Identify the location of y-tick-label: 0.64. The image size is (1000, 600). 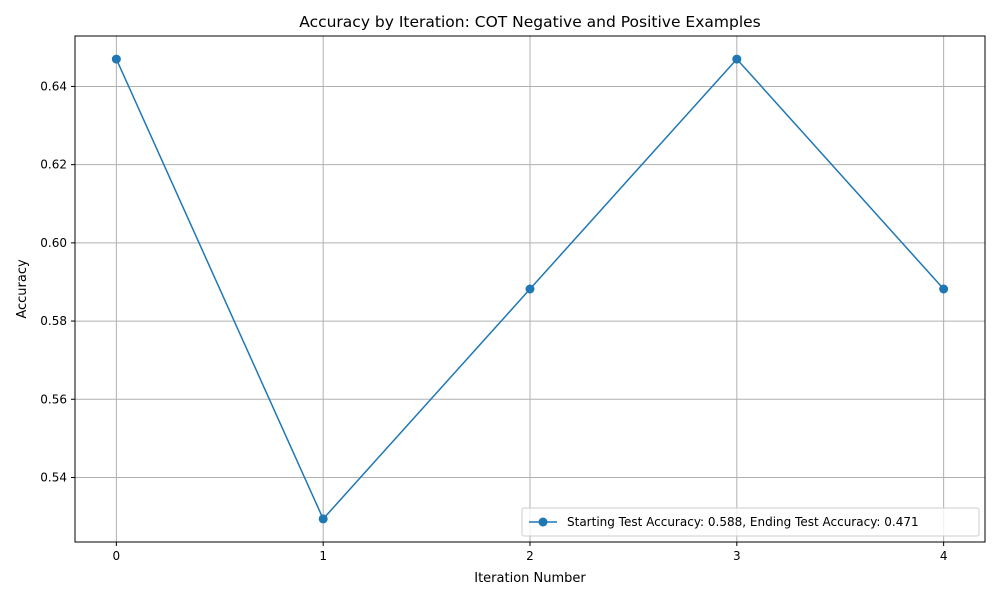
(53, 86).